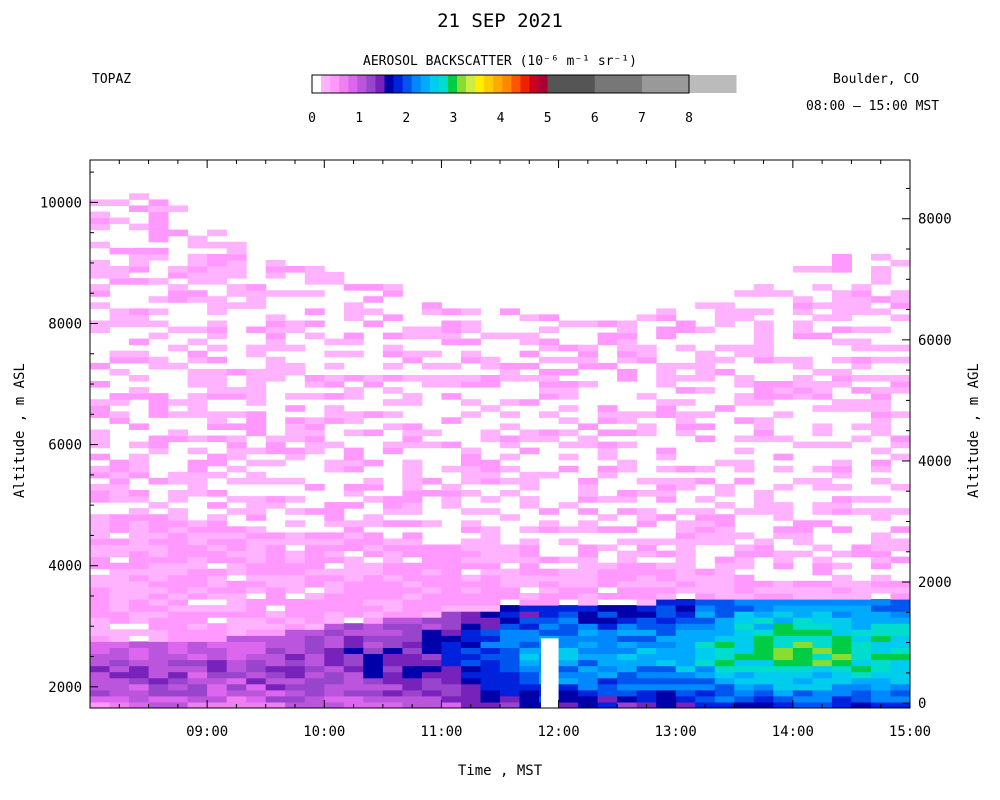 The height and width of the screenshot is (800, 1000). What do you see at coordinates (689, 118) in the screenshot?
I see `colorbar-tick-label: 8` at bounding box center [689, 118].